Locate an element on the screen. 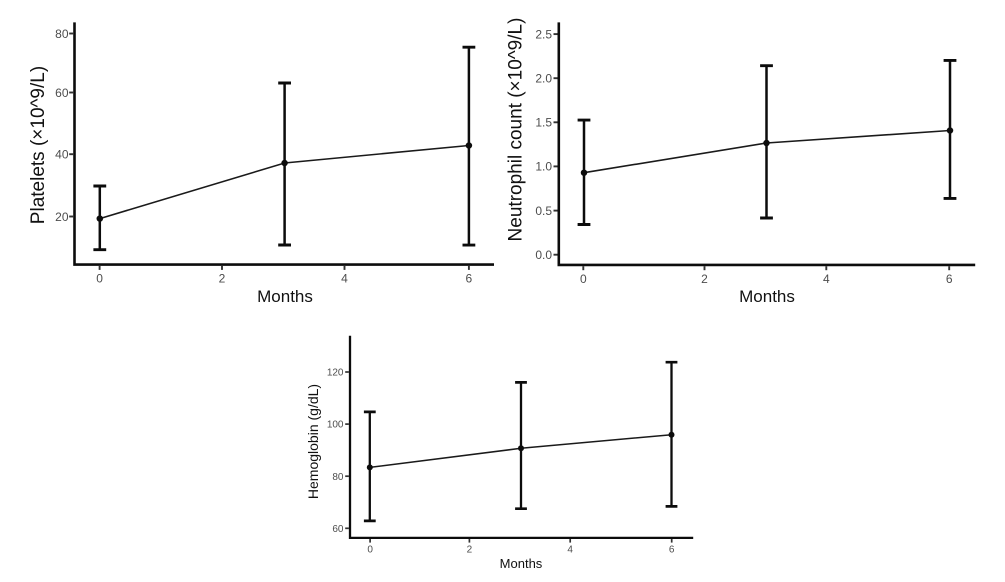  svg-text: 0.0 is located at coordinates (543, 255).